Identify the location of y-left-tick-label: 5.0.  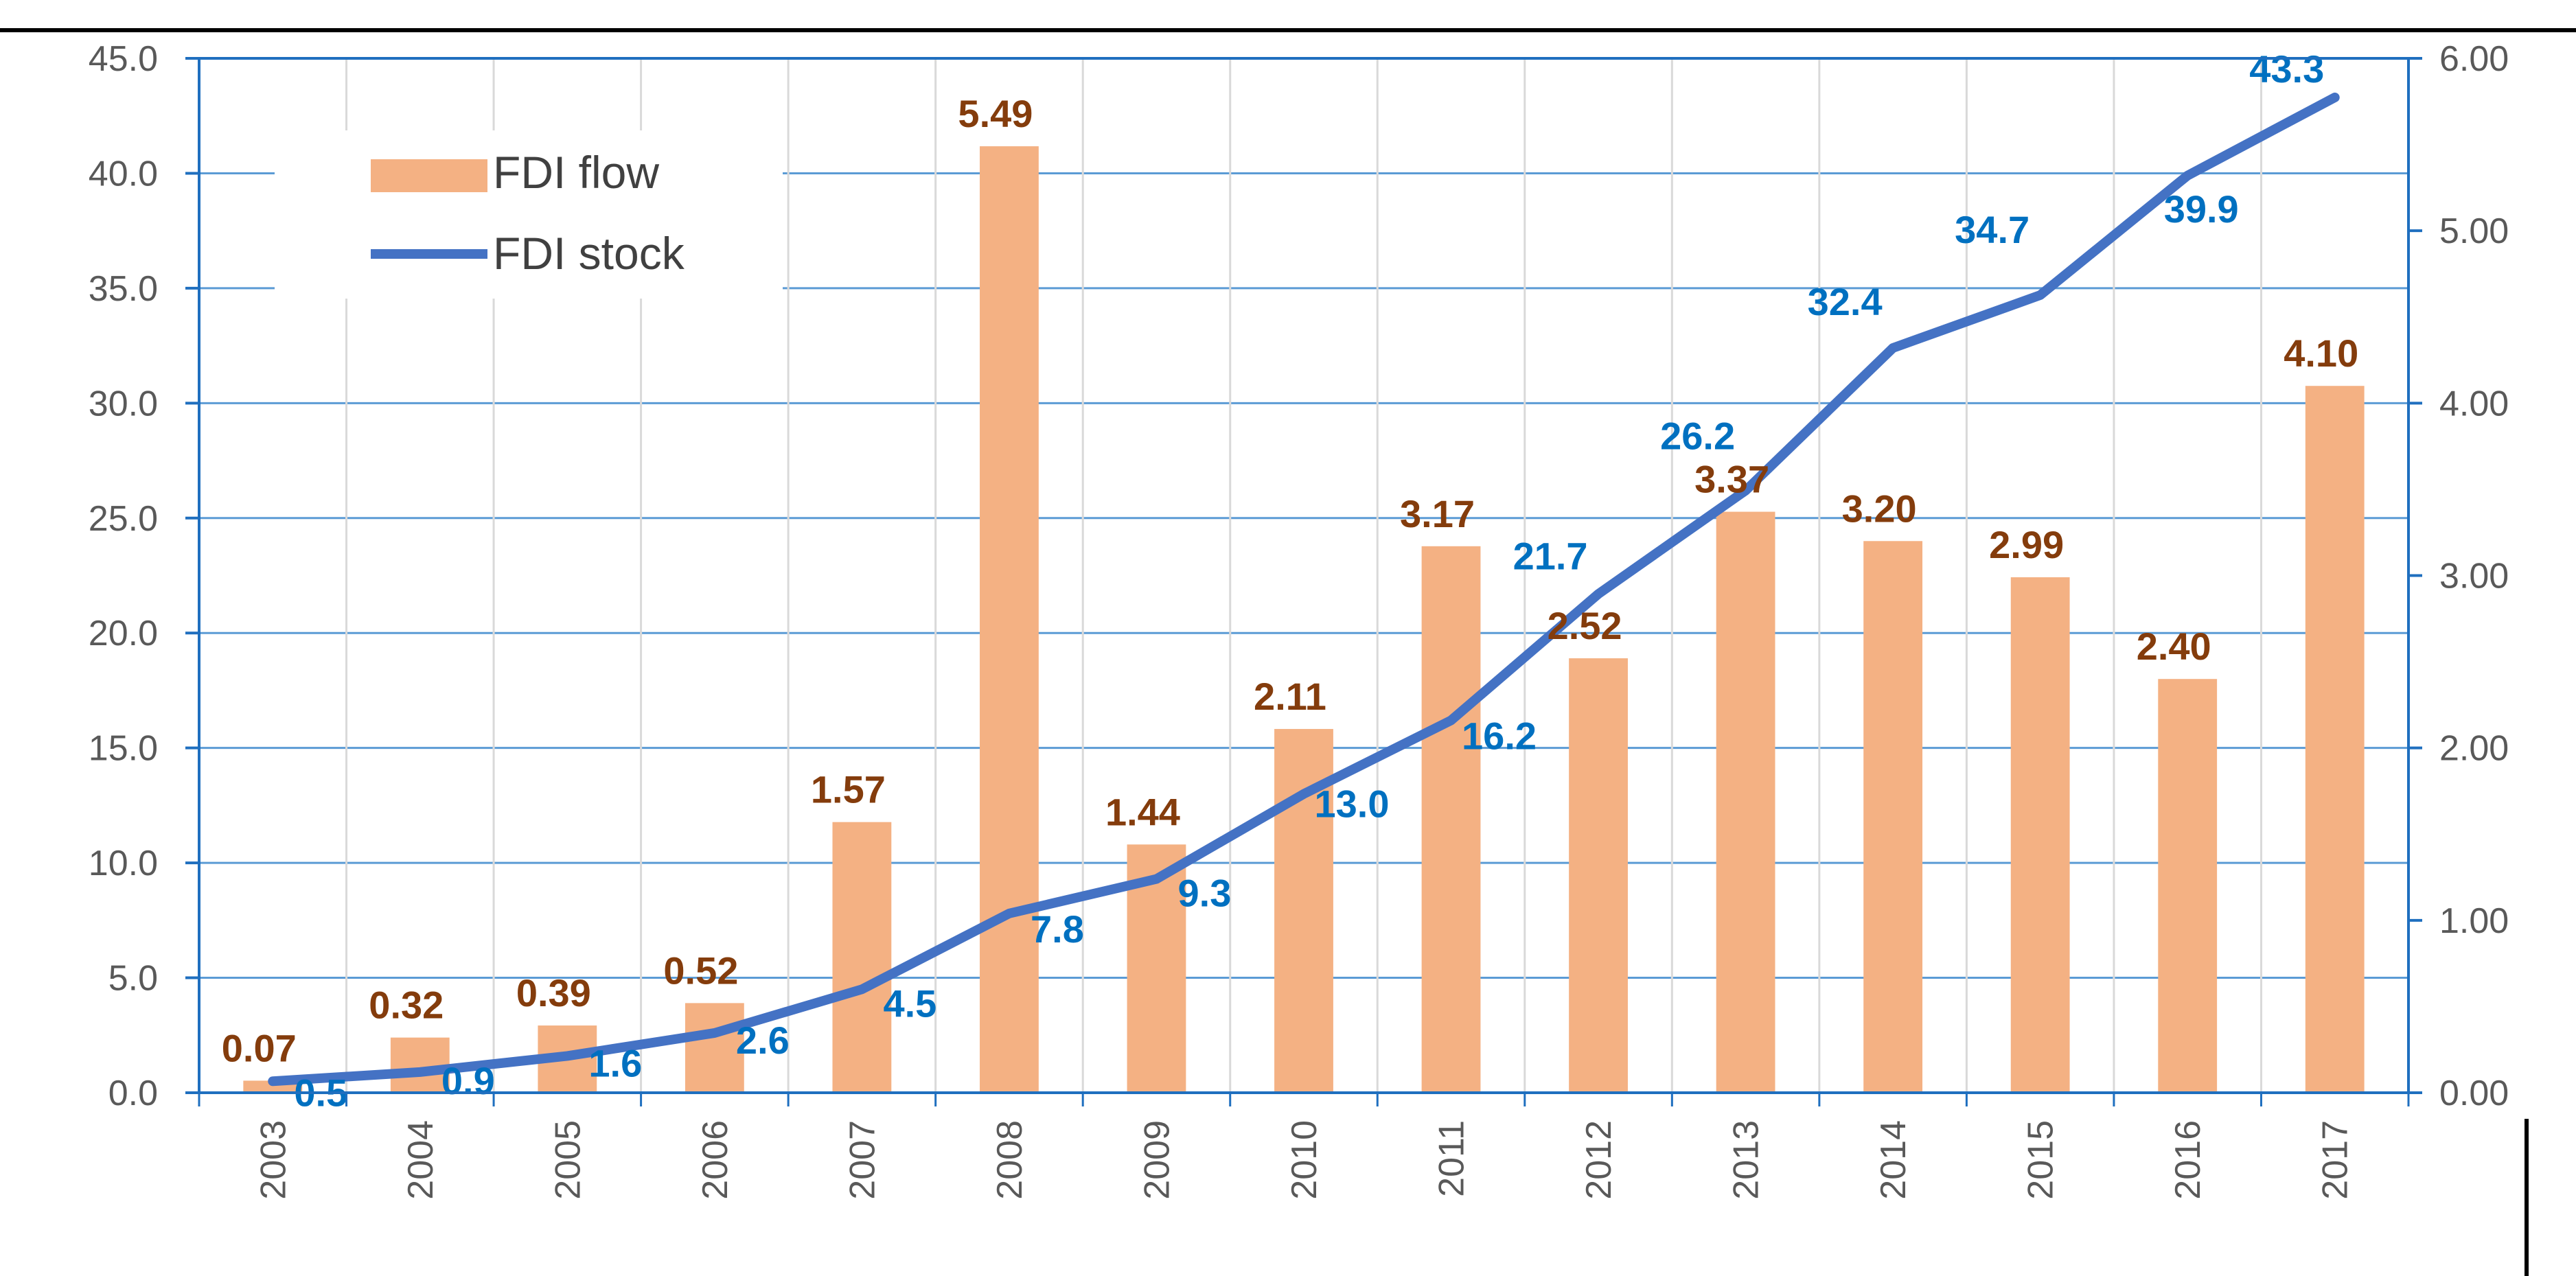
(133, 979).